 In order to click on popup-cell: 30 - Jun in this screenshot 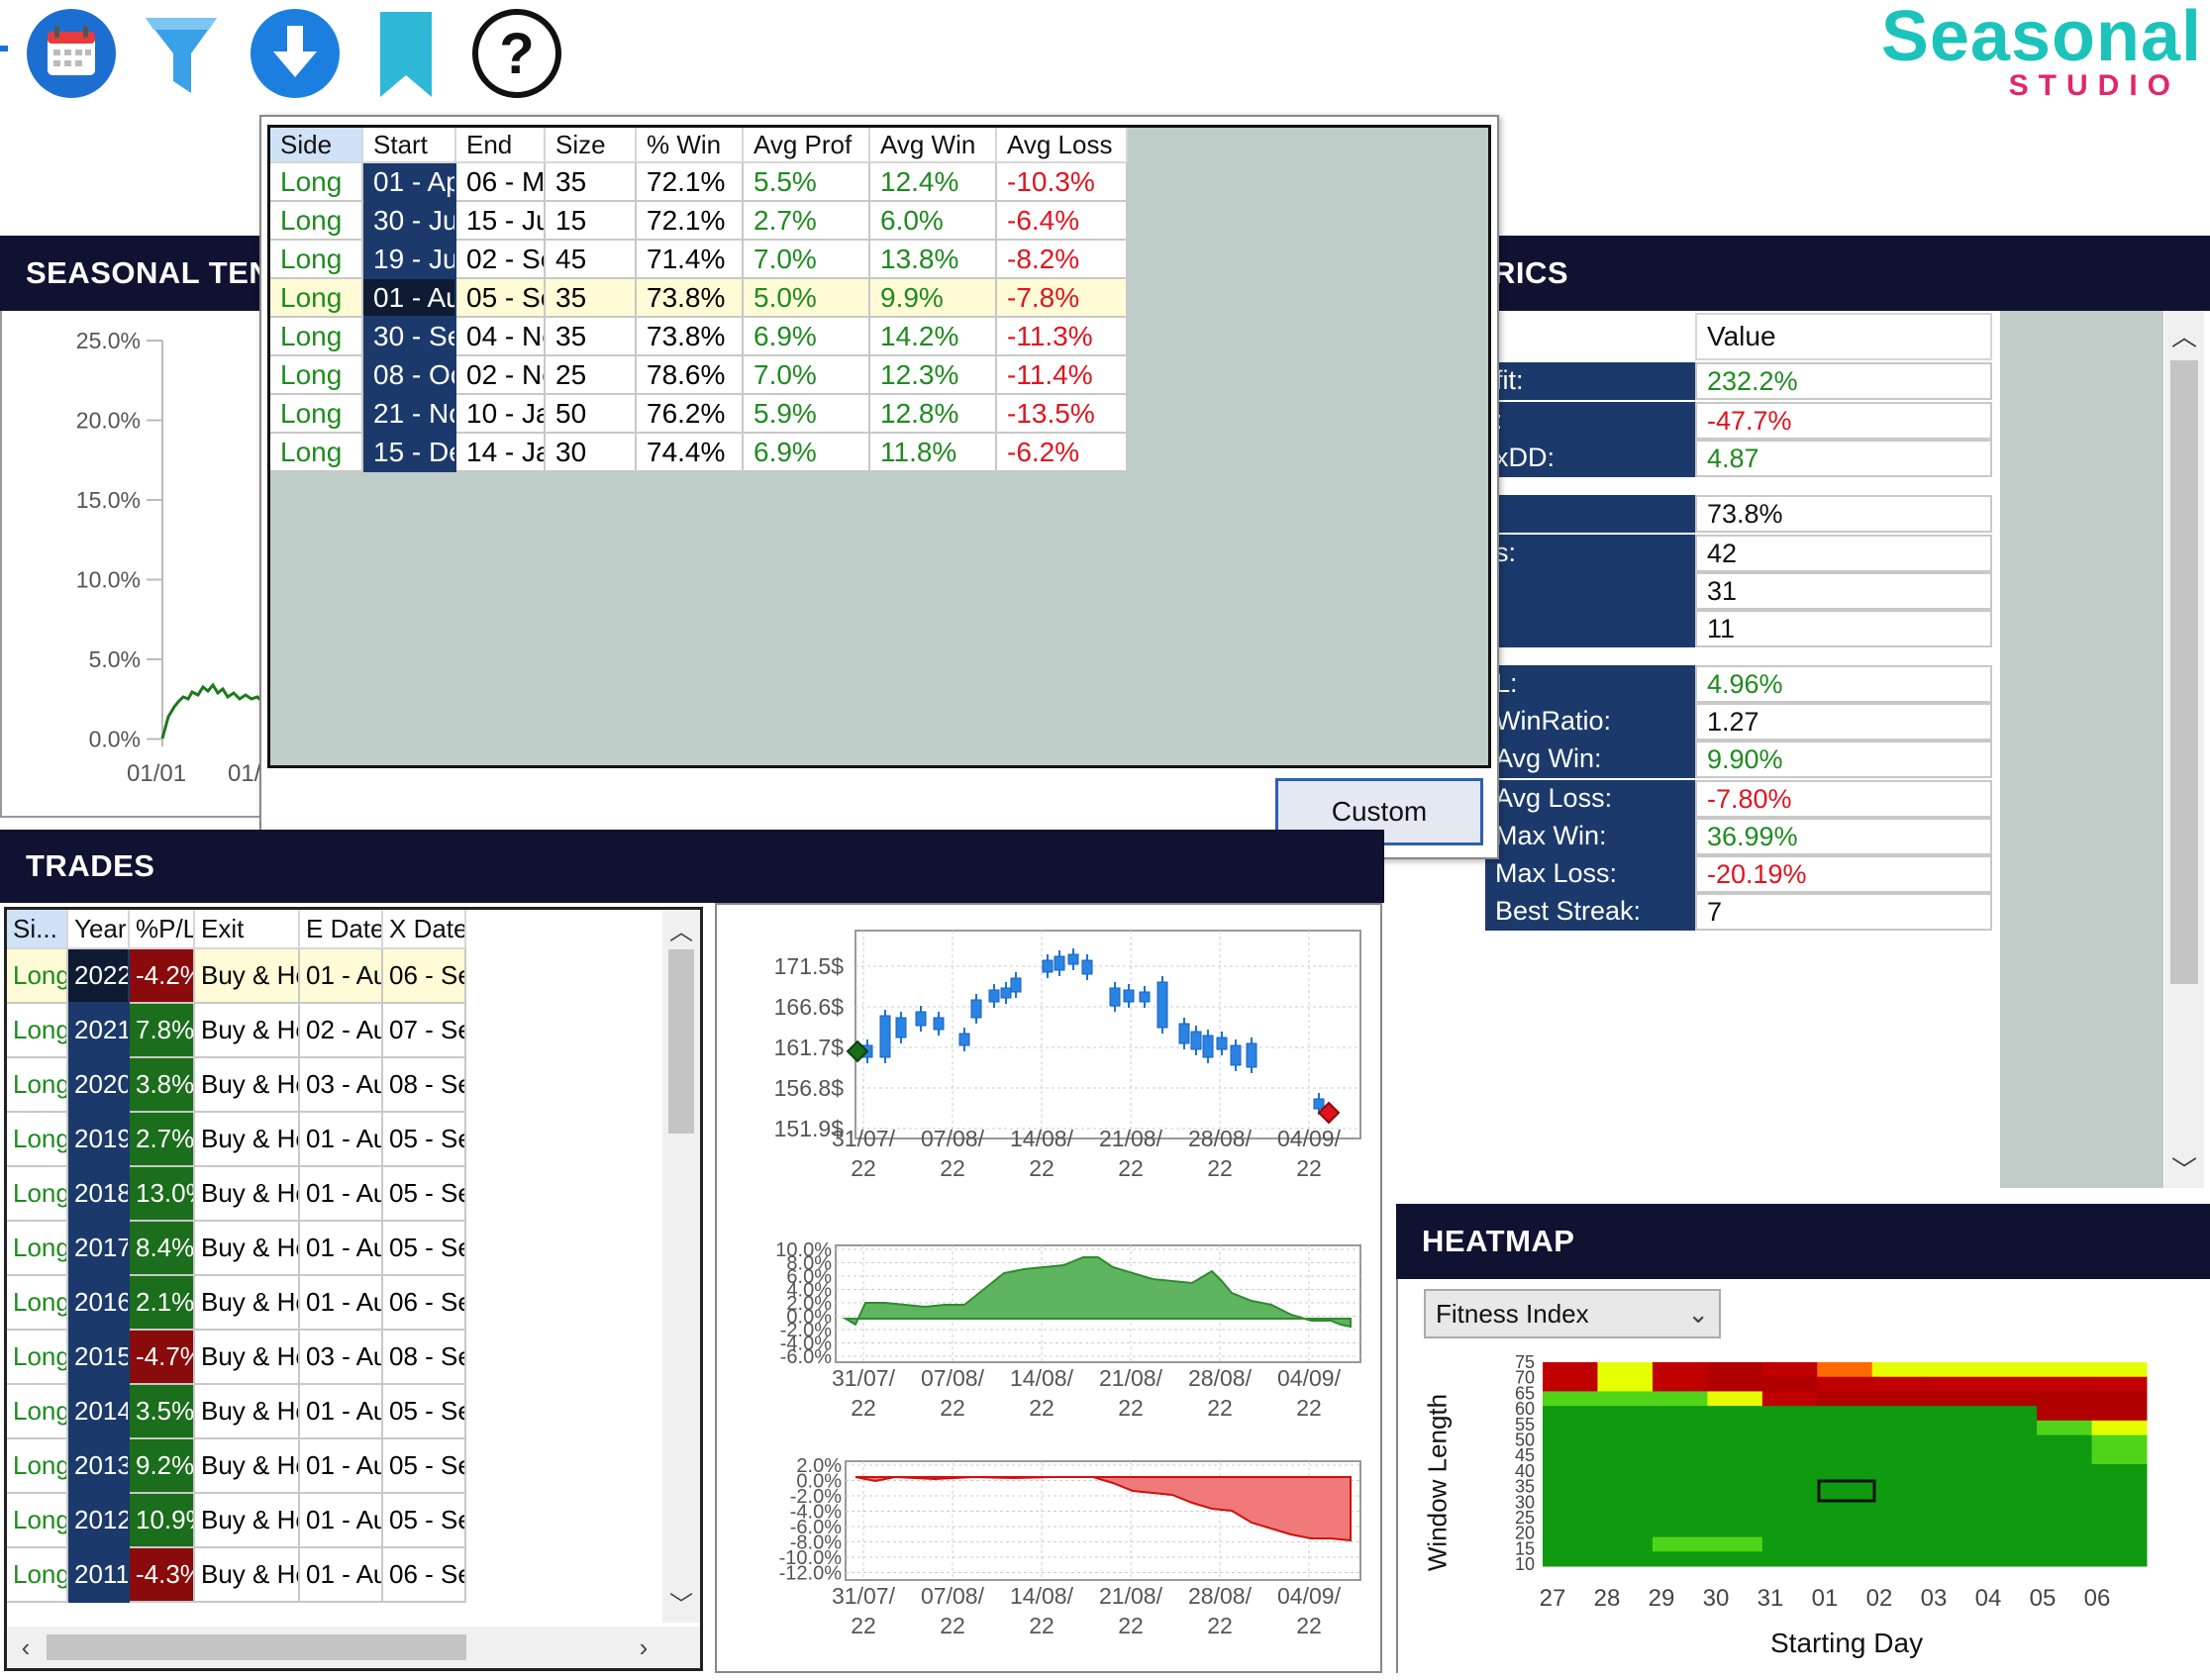, I will do `click(409, 221)`.